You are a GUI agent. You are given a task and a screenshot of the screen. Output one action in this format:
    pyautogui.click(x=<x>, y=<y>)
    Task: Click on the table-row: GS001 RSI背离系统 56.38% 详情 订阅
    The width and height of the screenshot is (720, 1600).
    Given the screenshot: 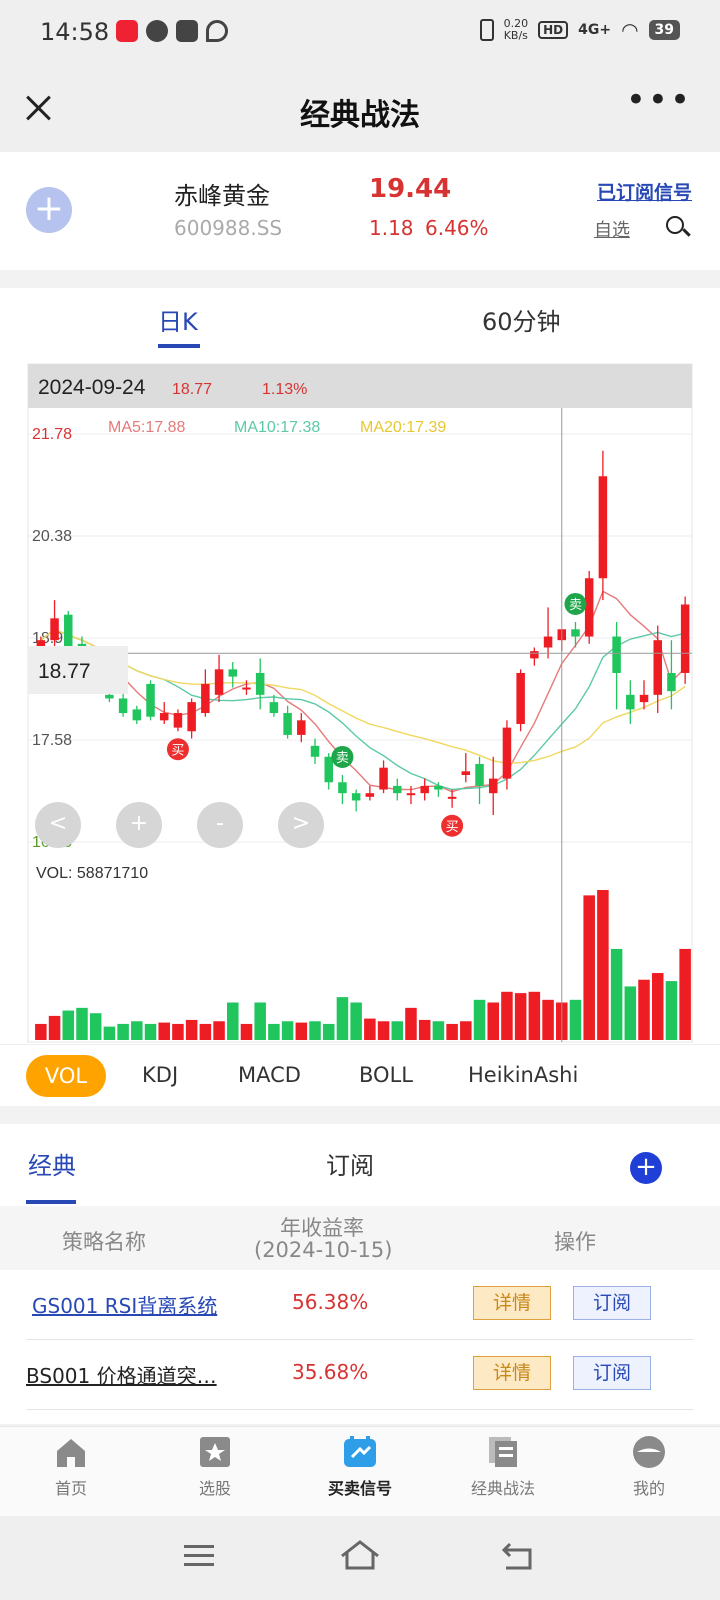 What is the action you would take?
    pyautogui.click(x=360, y=1305)
    